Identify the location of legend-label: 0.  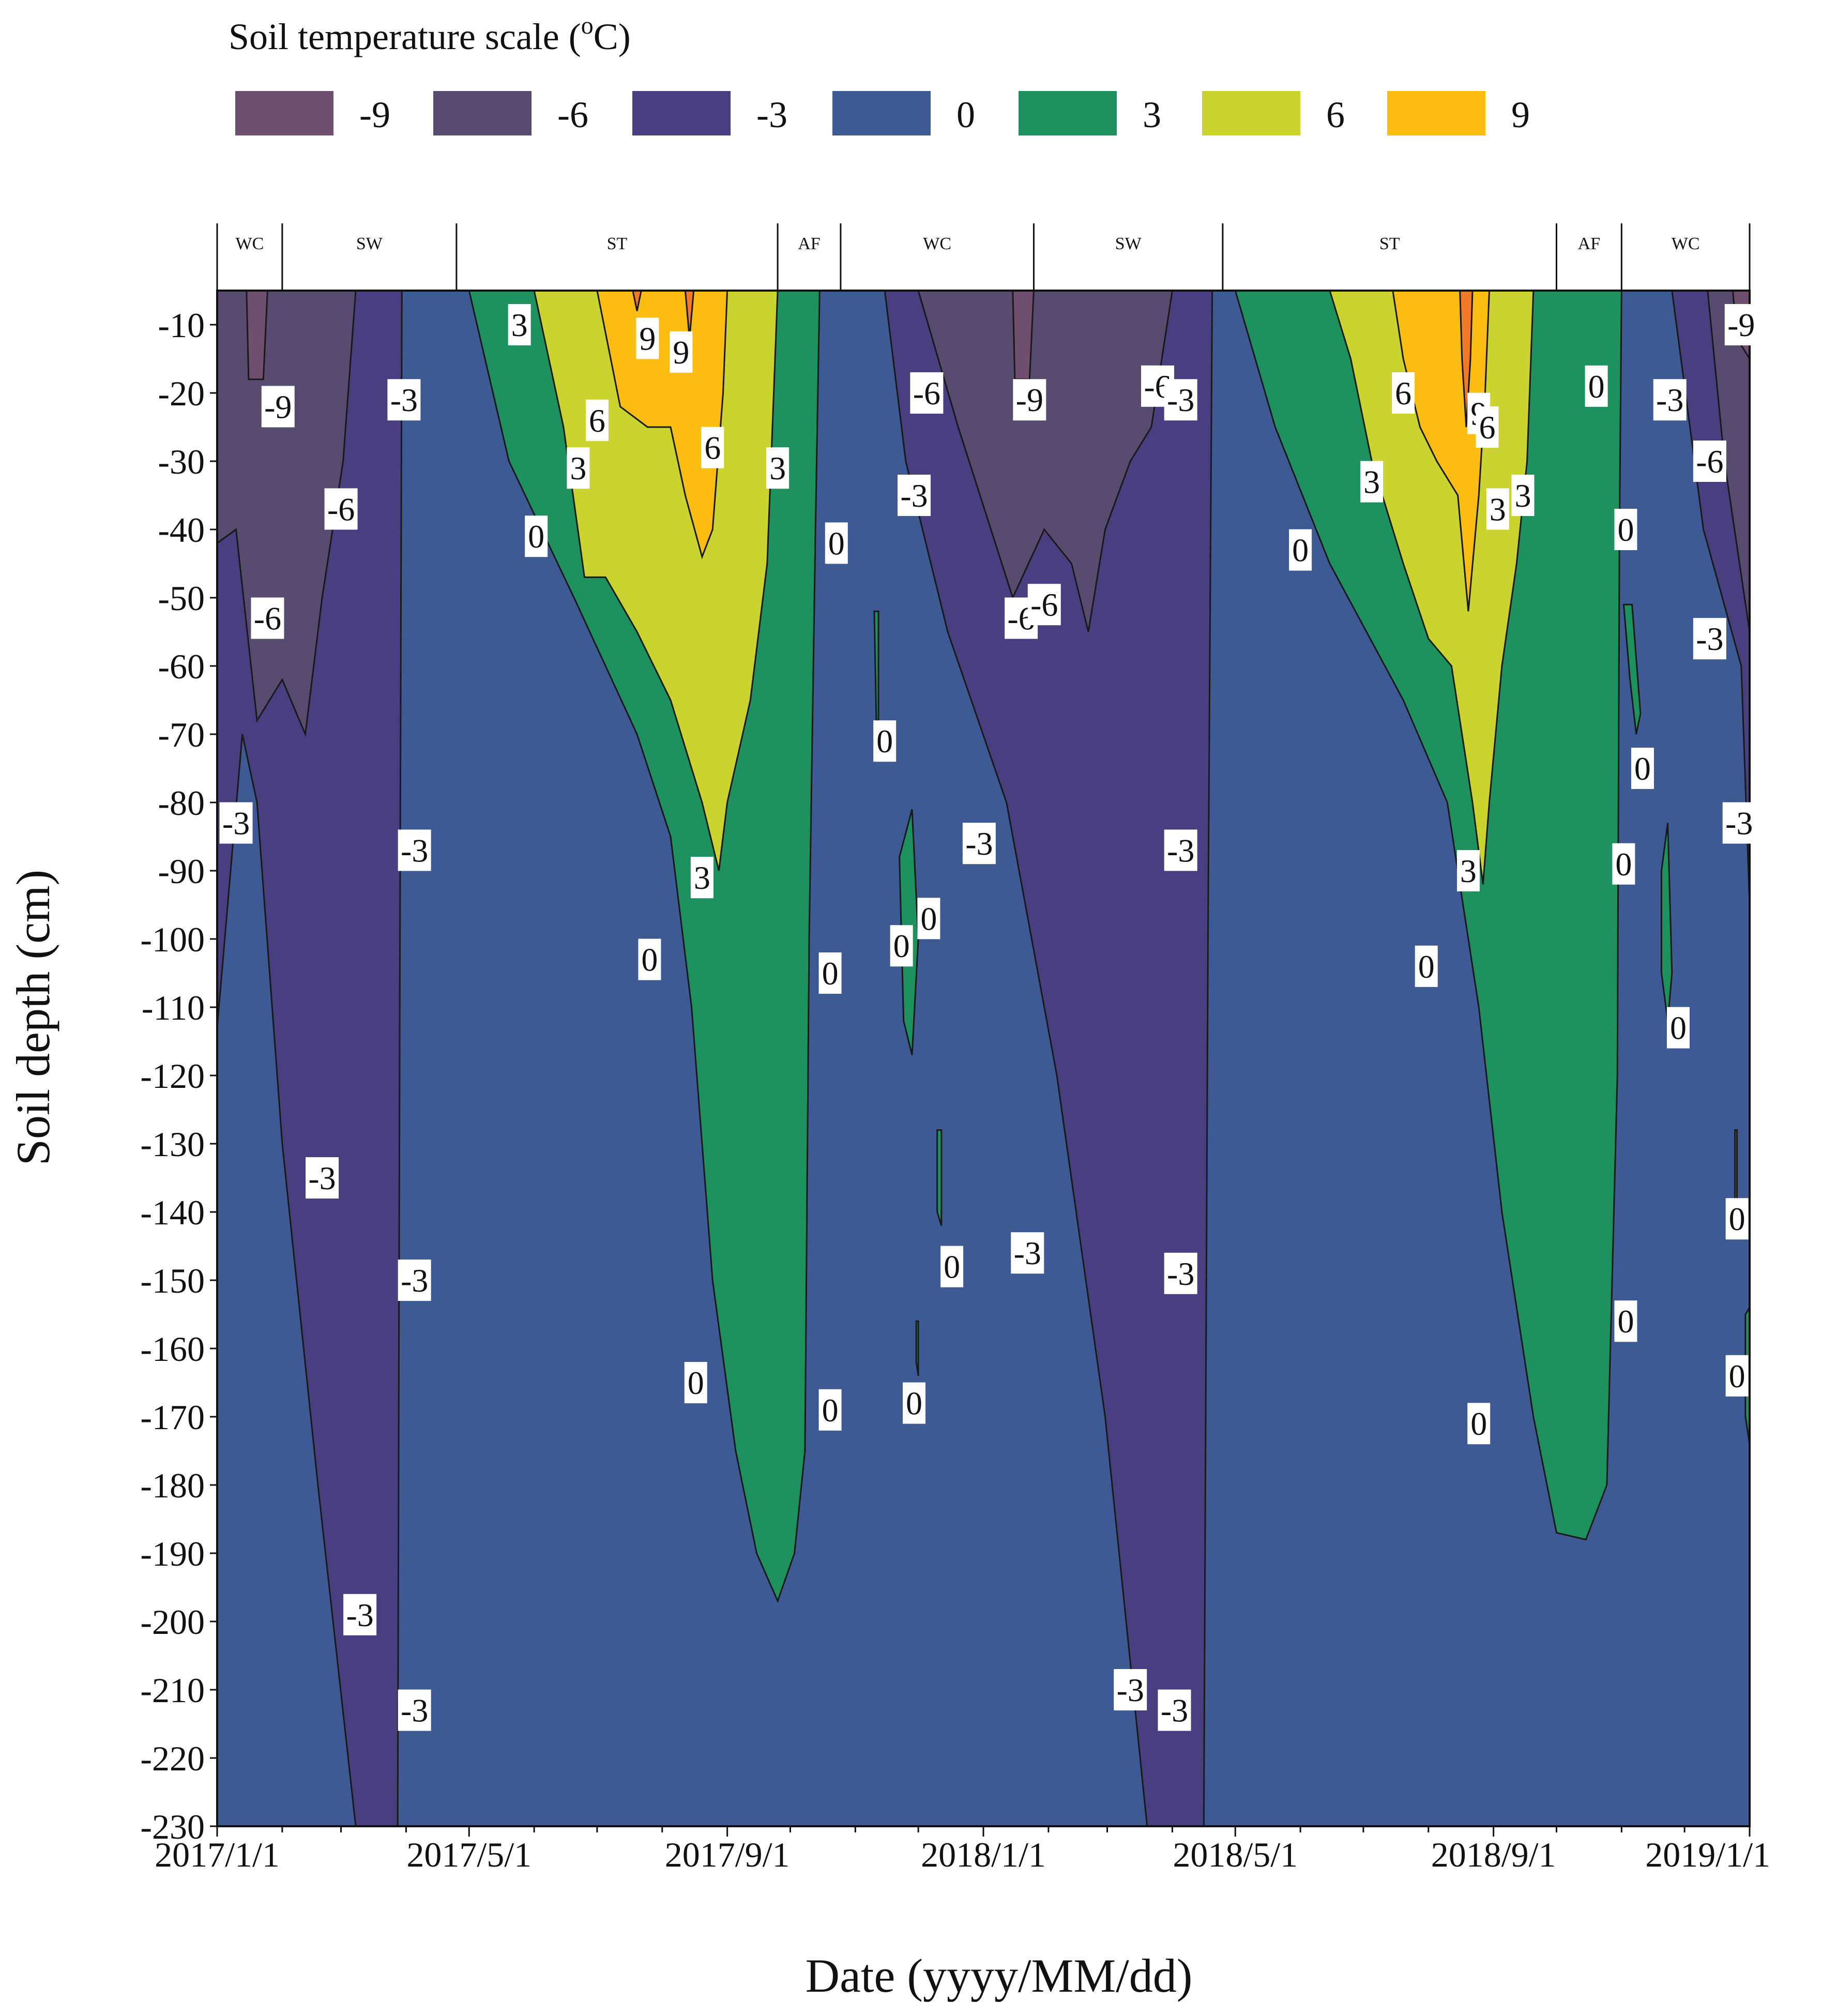
(965, 114).